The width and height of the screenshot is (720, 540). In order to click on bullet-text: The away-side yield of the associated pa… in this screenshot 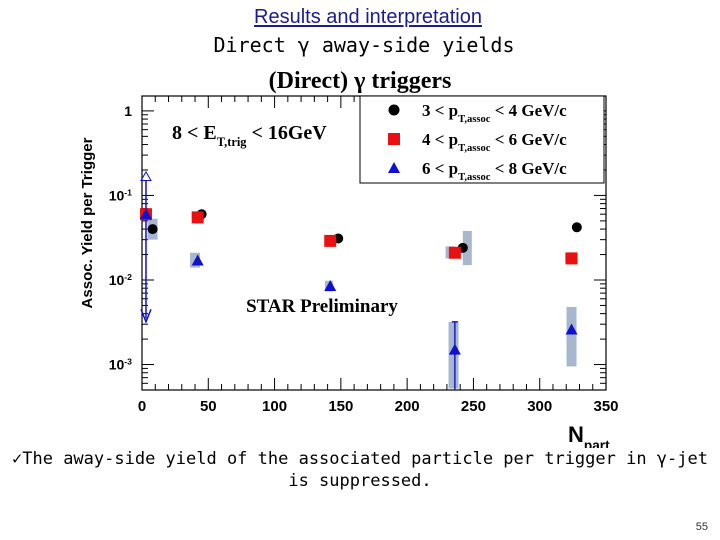, I will do `click(365, 470)`.